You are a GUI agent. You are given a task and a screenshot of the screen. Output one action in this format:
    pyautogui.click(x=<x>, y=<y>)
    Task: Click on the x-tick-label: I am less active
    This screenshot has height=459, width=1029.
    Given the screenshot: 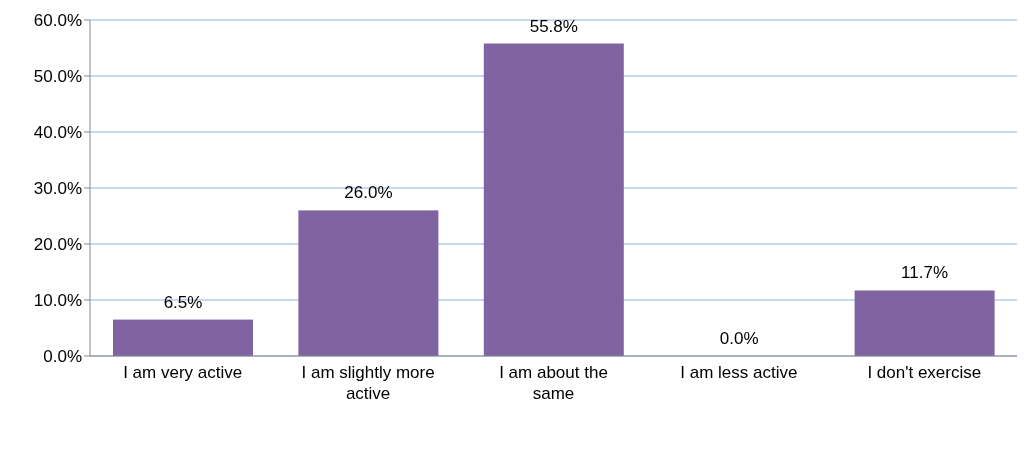 What is the action you would take?
    pyautogui.click(x=739, y=372)
    